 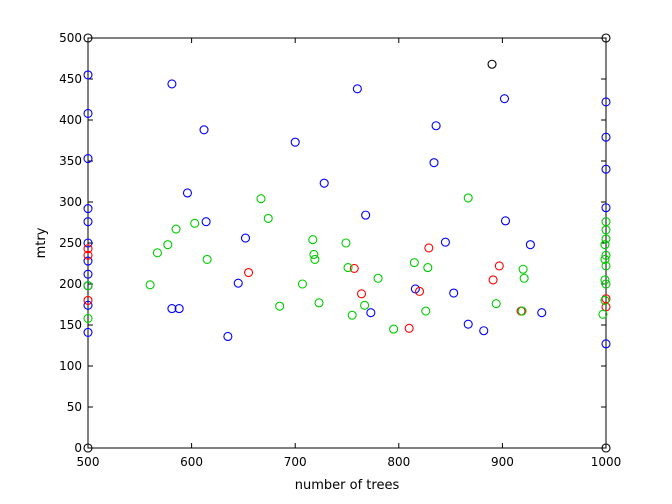 What do you see at coordinates (70, 161) in the screenshot?
I see `y-tick-label: 350` at bounding box center [70, 161].